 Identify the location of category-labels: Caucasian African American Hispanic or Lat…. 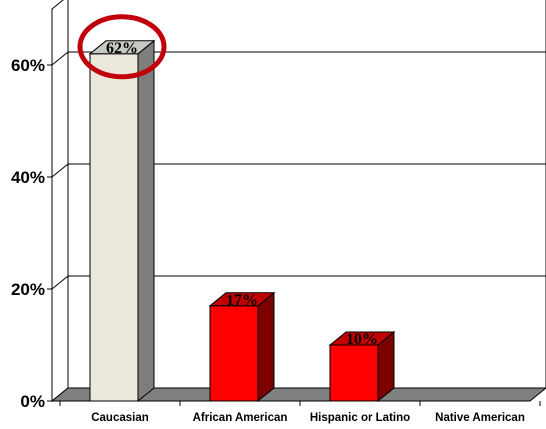
(308, 418).